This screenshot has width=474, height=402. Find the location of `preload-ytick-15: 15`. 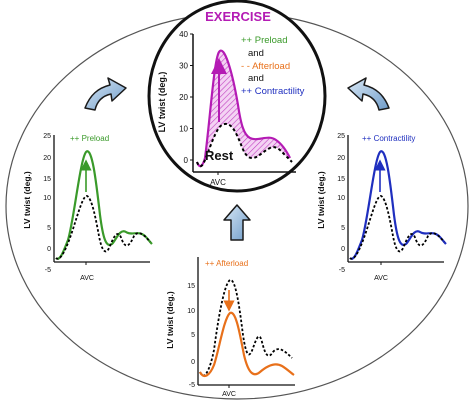

preload-ytick-15: 15 is located at coordinates (47, 179).